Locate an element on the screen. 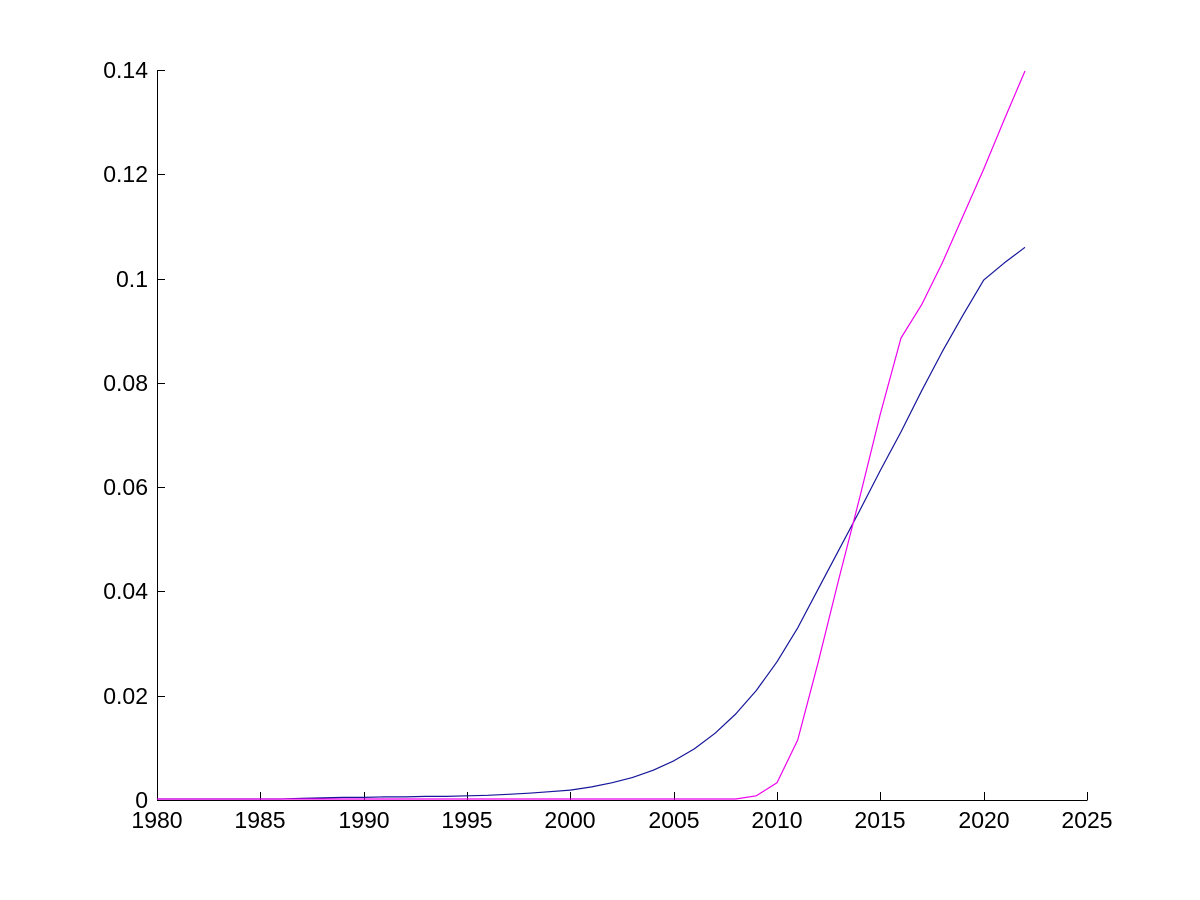 The height and width of the screenshot is (900, 1200). y-tick-label: 0 is located at coordinates (141, 800).